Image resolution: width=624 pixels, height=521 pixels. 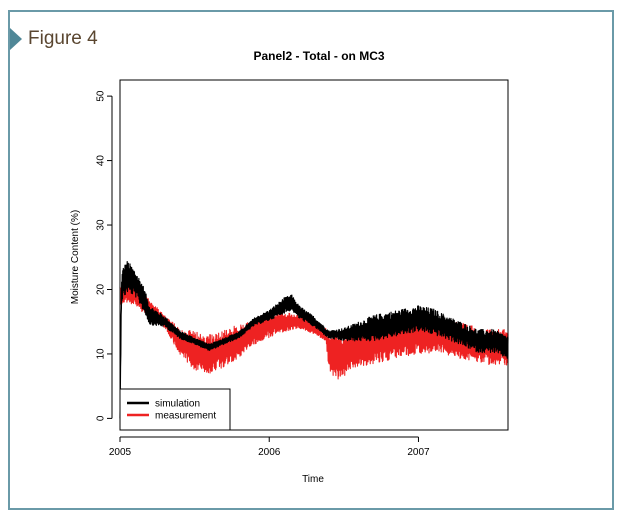 What do you see at coordinates (101, 289) in the screenshot?
I see `y-tick-label: 20` at bounding box center [101, 289].